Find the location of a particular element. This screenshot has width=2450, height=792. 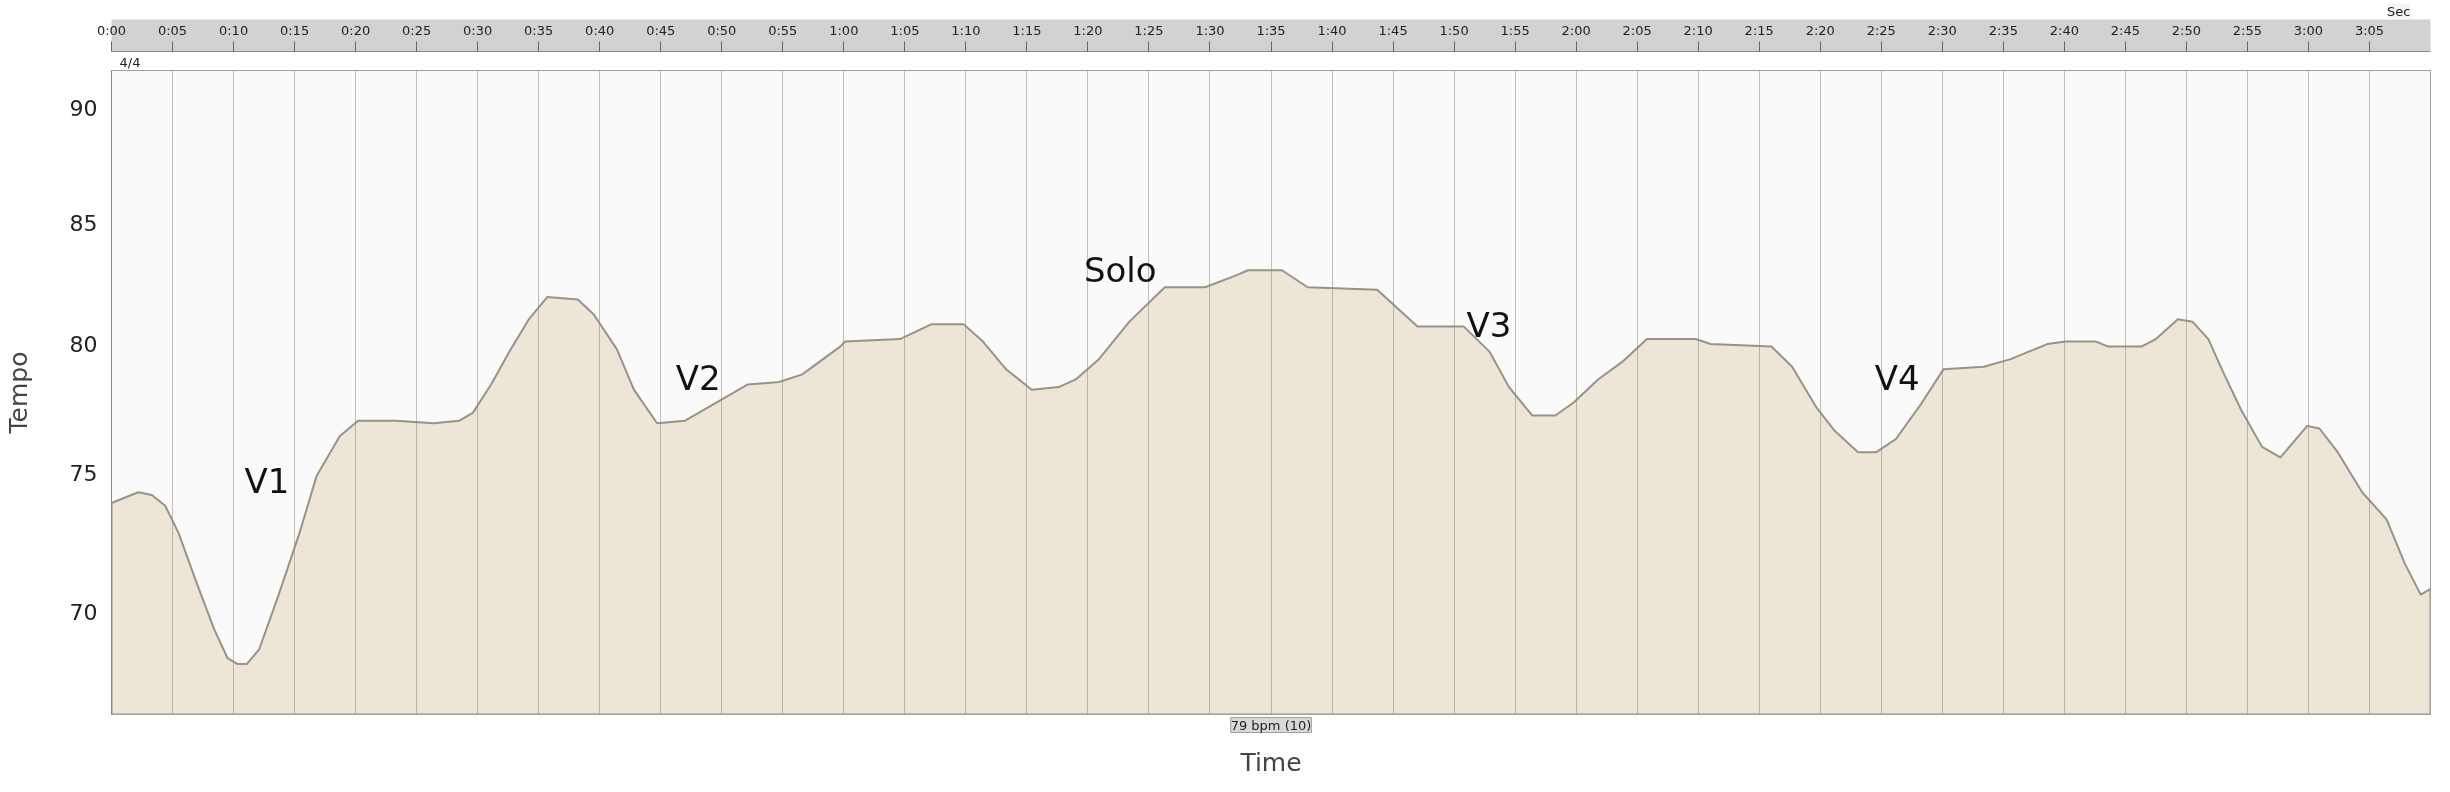

x-tick-label: 0:45 is located at coordinates (661, 30).